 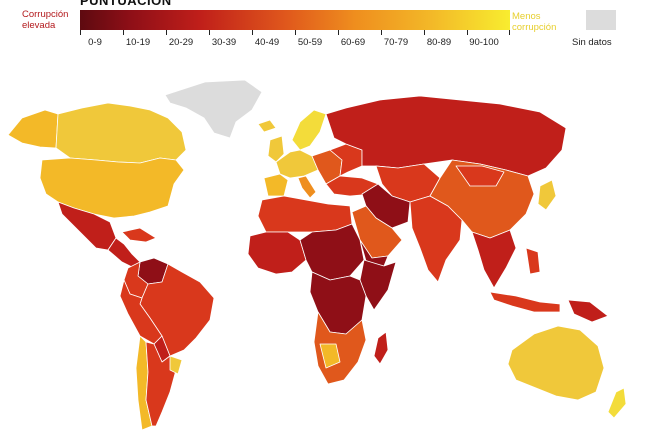 I want to click on region-iberia, so click(x=276, y=185).